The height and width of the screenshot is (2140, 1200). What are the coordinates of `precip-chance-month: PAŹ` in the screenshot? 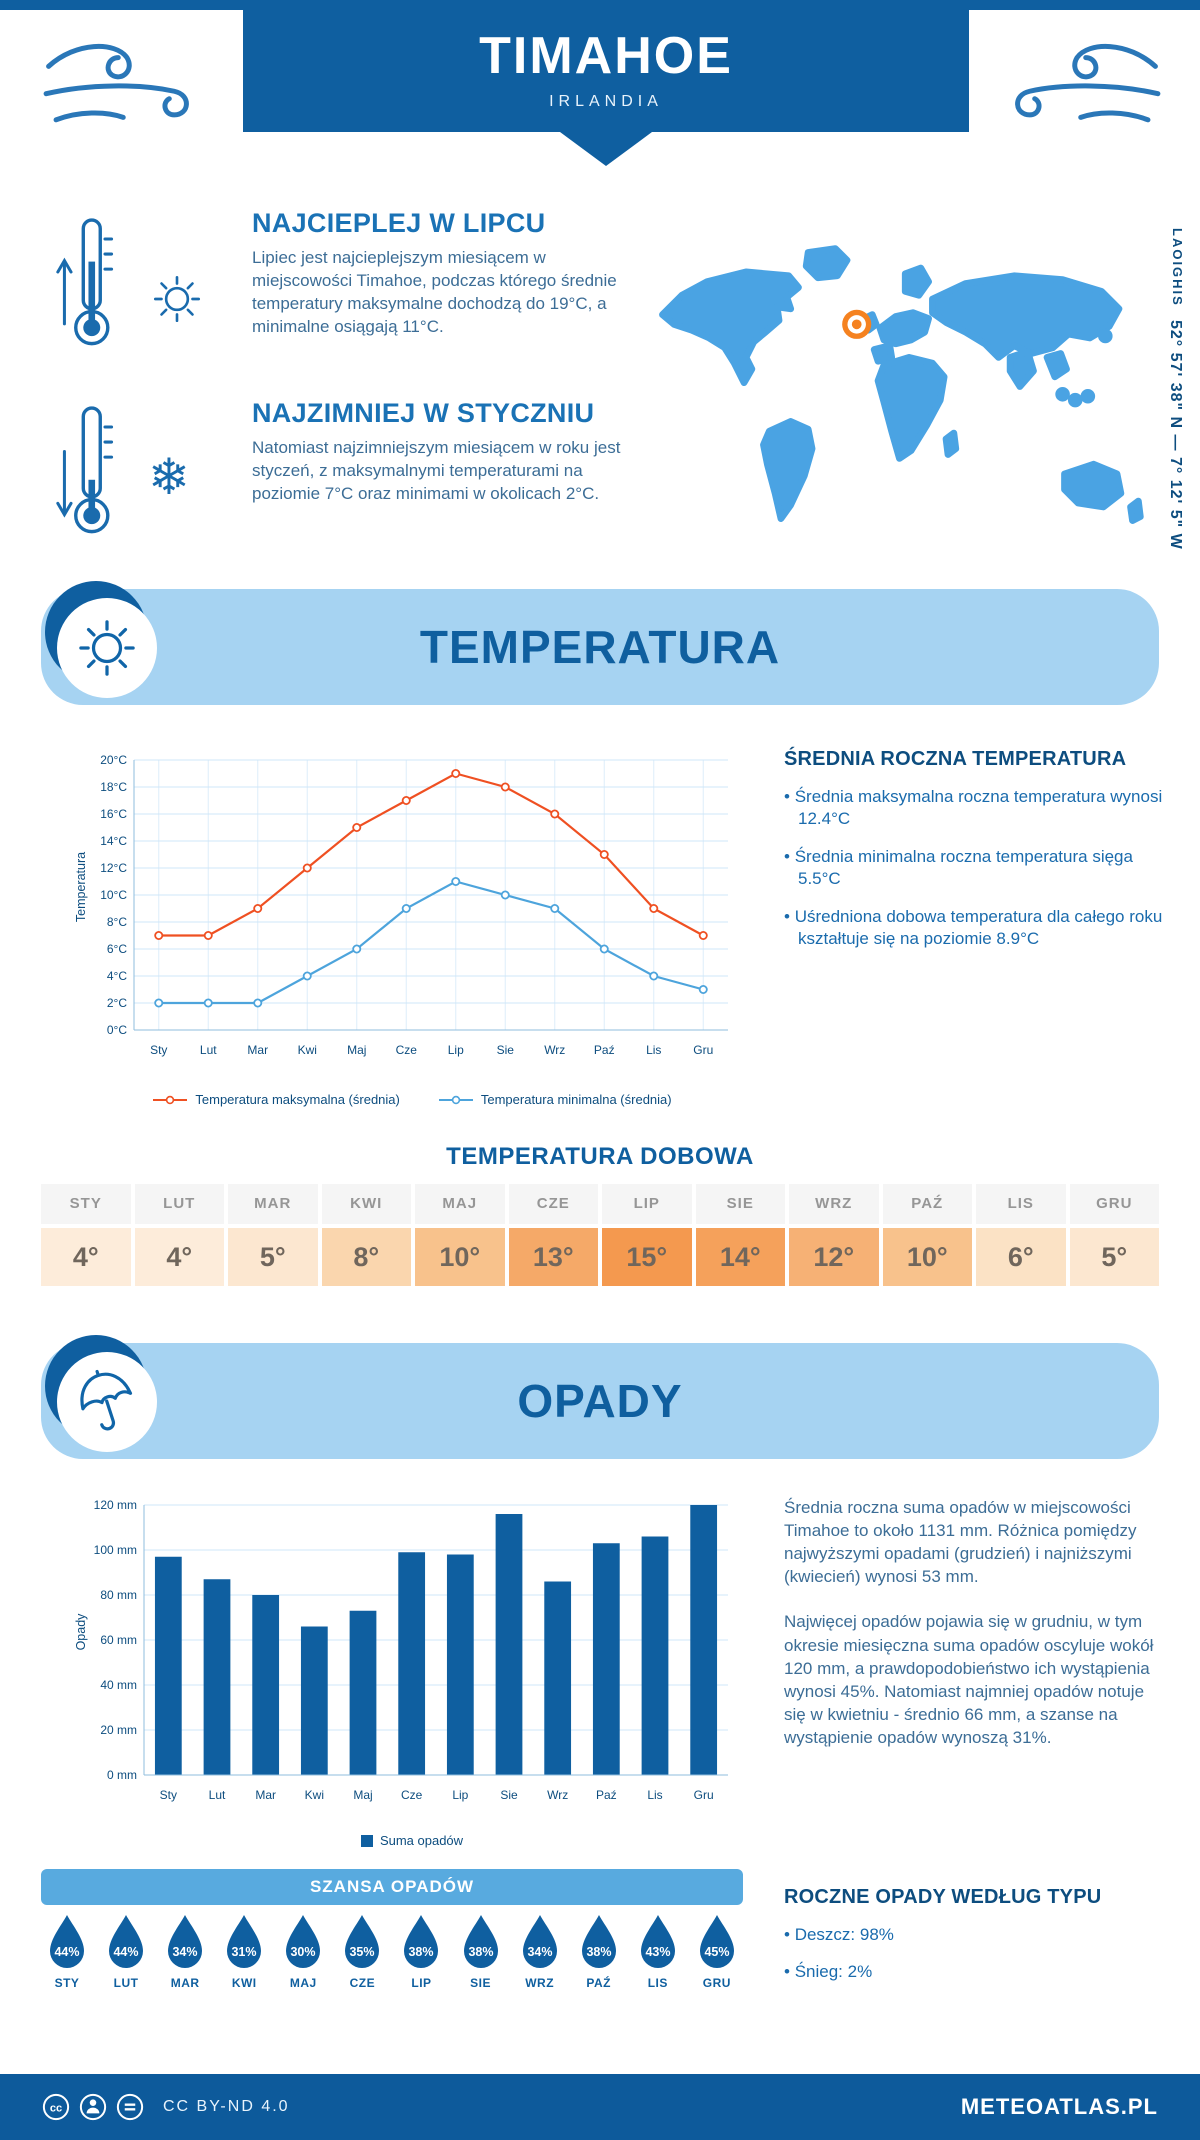 It's located at (598, 1983).